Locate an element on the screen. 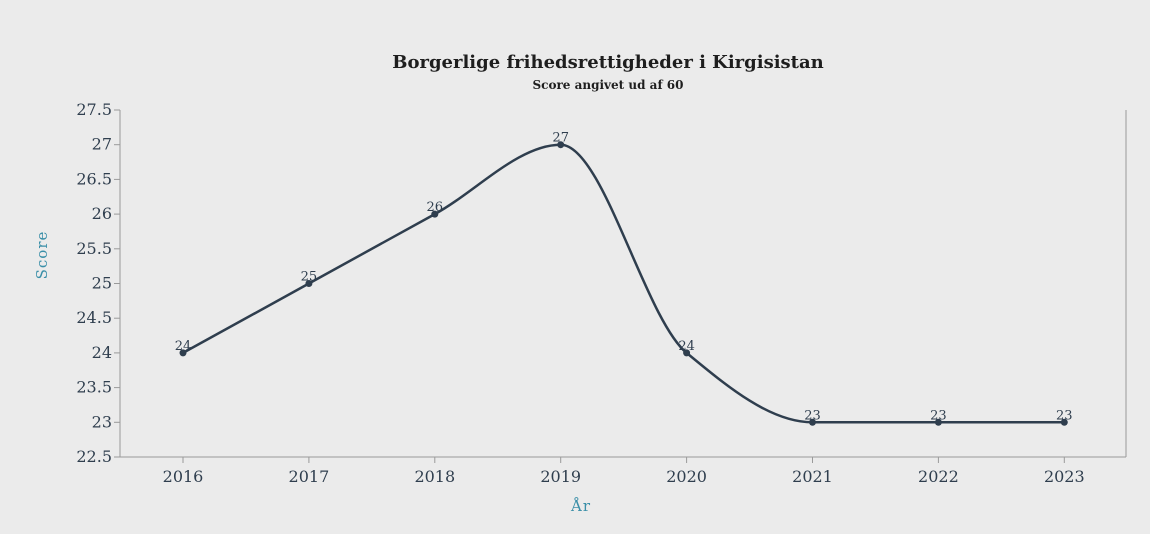 Image resolution: width=1150 pixels, height=534 pixels. x-tick-label: 2018 is located at coordinates (434, 476).